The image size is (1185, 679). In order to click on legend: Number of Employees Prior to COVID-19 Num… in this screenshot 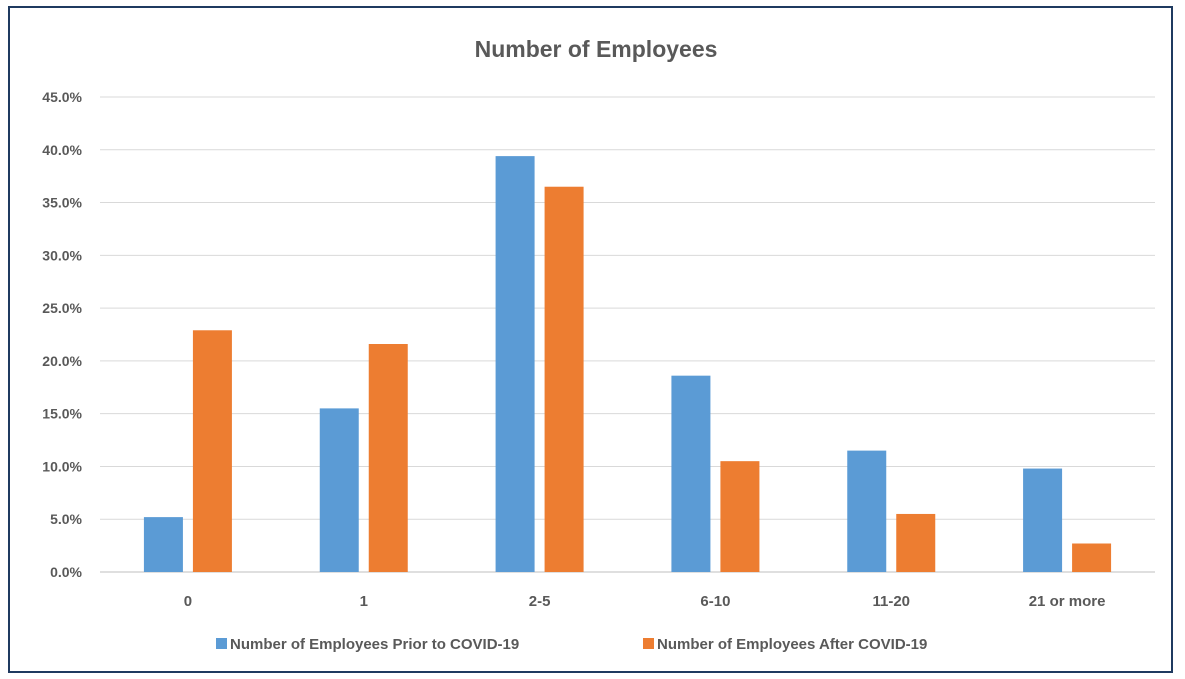, I will do `click(571, 644)`.